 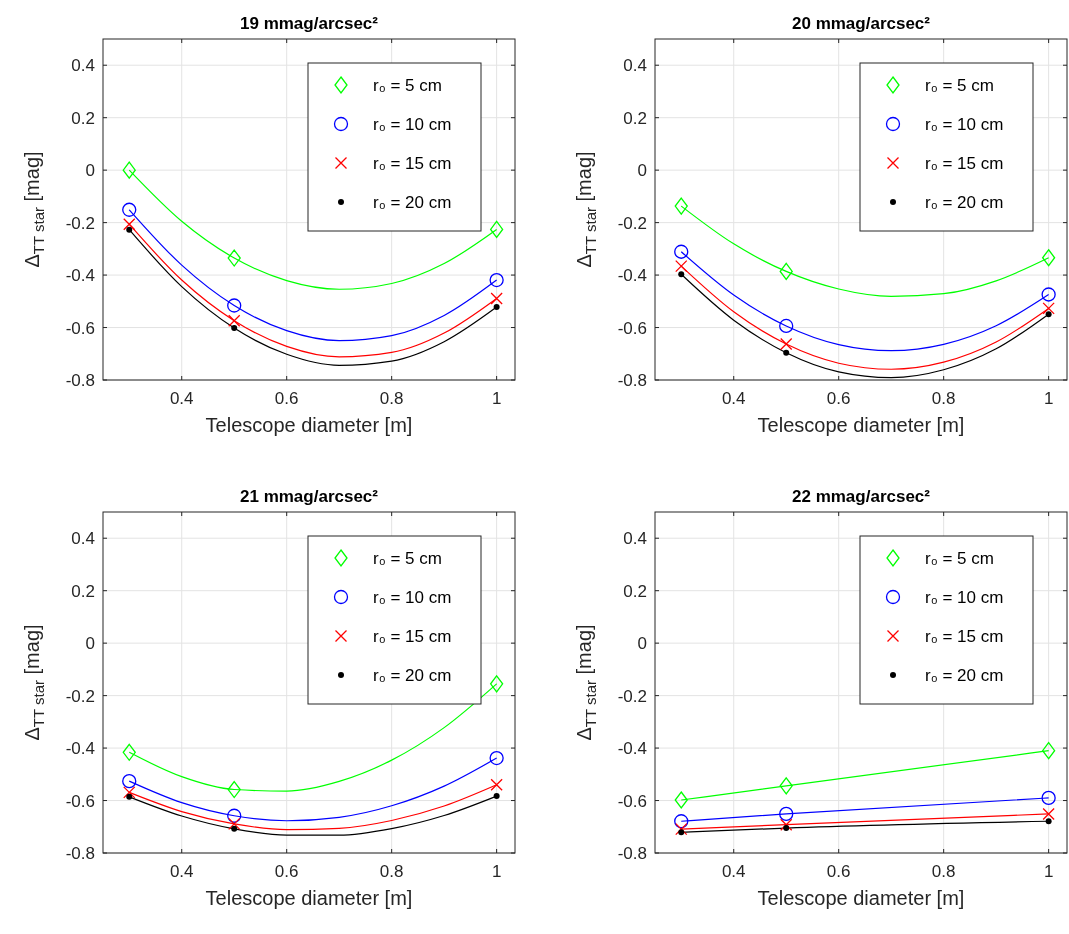 I want to click on chart-title: 20 mmag/arcsec², so click(x=861, y=23).